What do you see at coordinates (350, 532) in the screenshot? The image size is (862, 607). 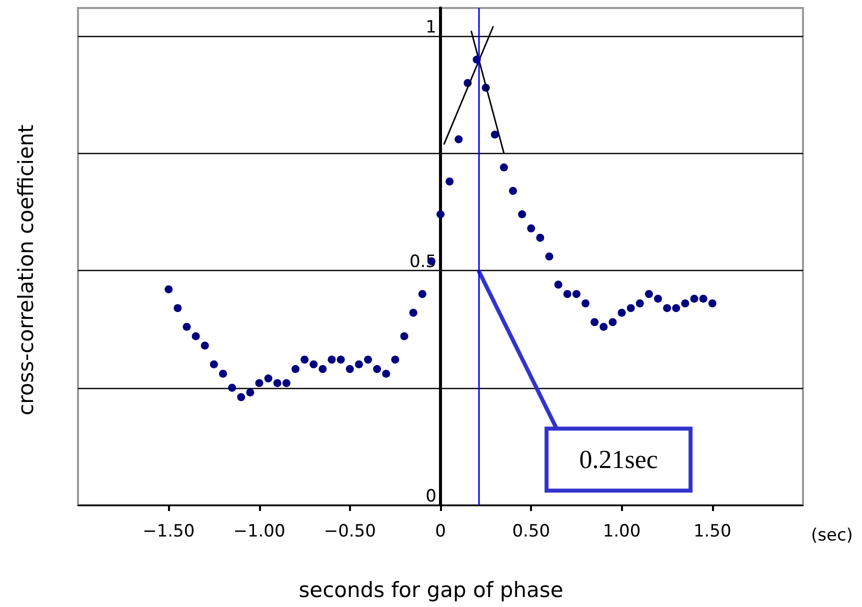 I see `x-tick-label: −0.50` at bounding box center [350, 532].